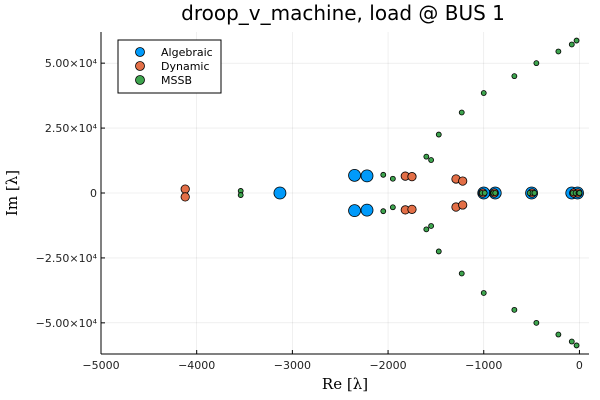 The height and width of the screenshot is (400, 600). I want to click on legend-label: MSSB, so click(176, 80).